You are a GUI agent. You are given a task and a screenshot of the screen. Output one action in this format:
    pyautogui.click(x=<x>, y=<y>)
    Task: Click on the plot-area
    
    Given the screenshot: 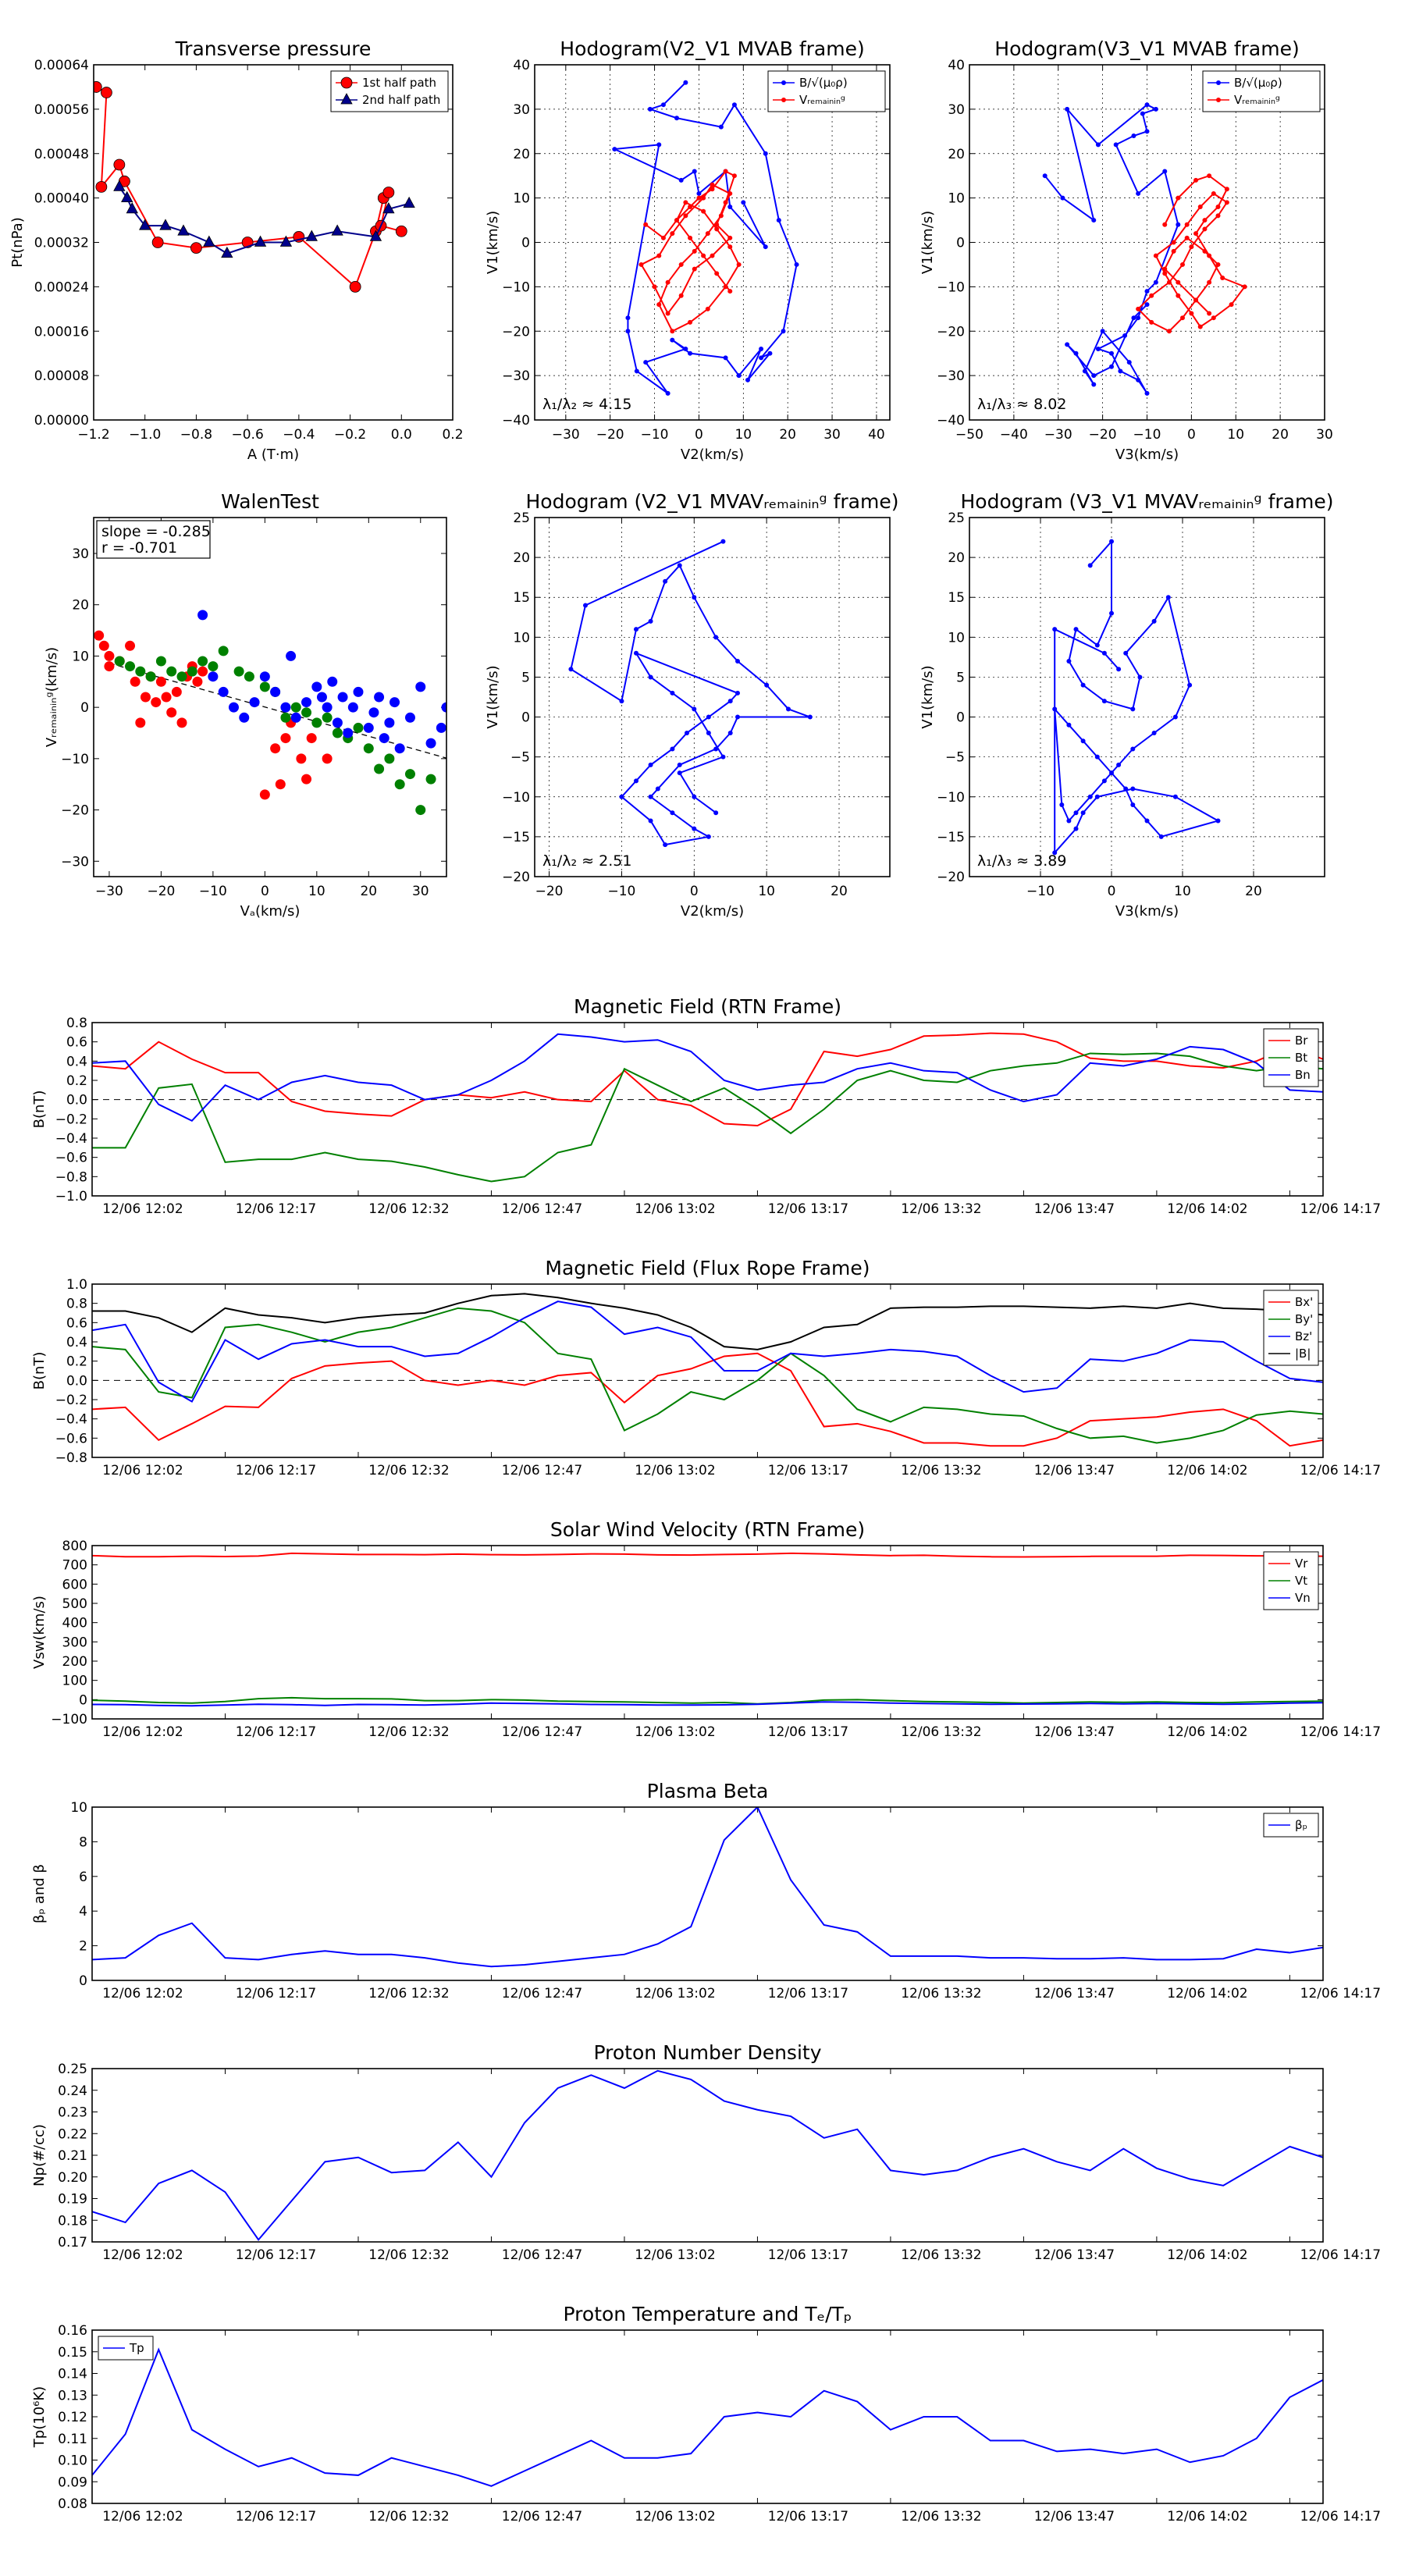 What is the action you would take?
    pyautogui.click(x=708, y=2417)
    